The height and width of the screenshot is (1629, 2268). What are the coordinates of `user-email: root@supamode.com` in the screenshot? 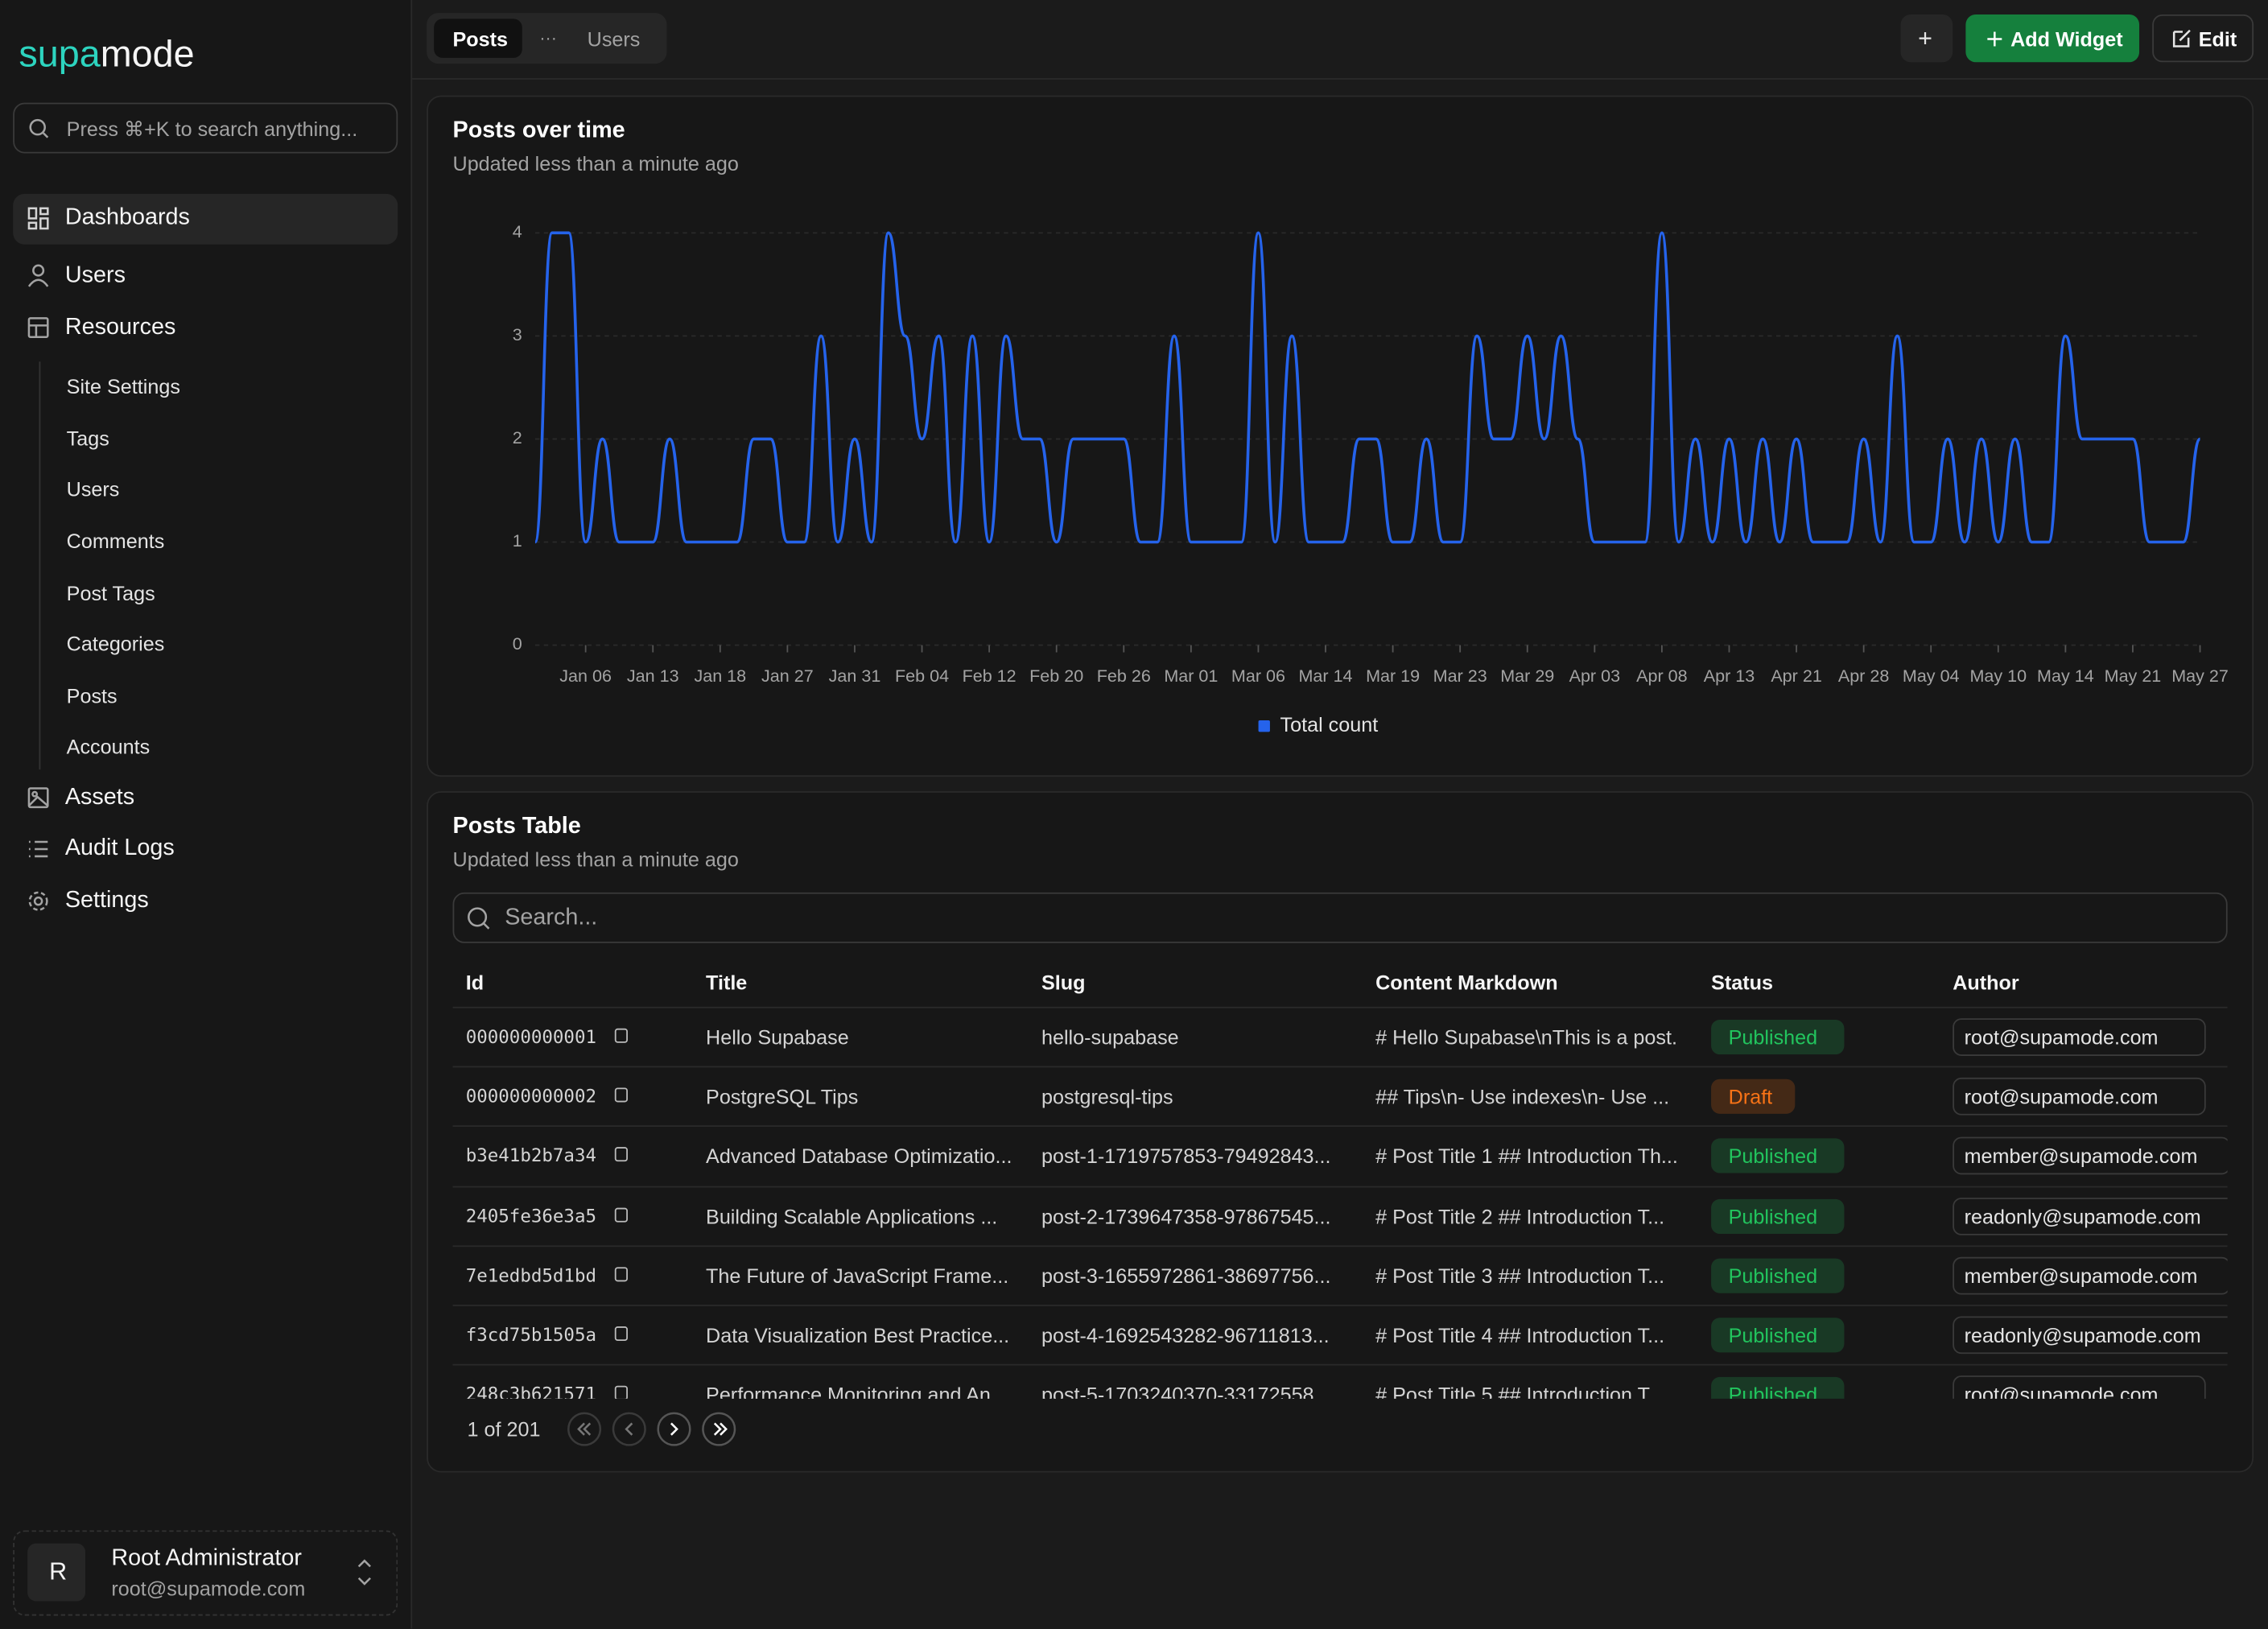 It's located at (208, 1587).